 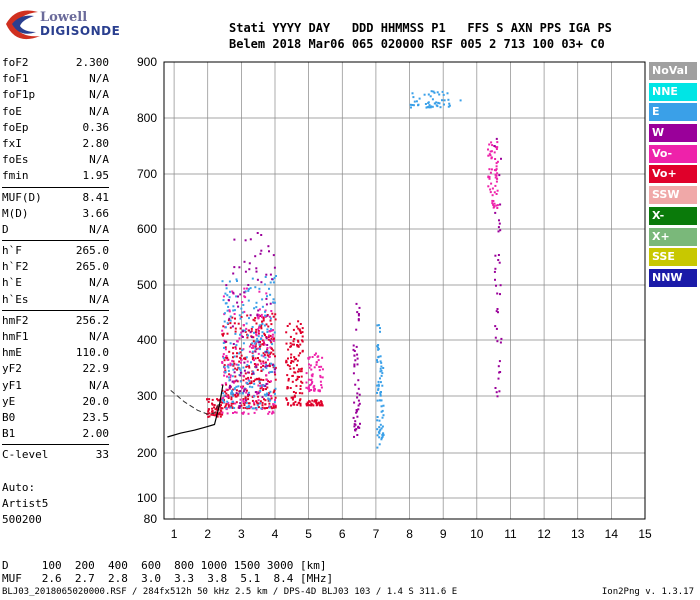 I want to click on param-value: 110.0, so click(x=92, y=353).